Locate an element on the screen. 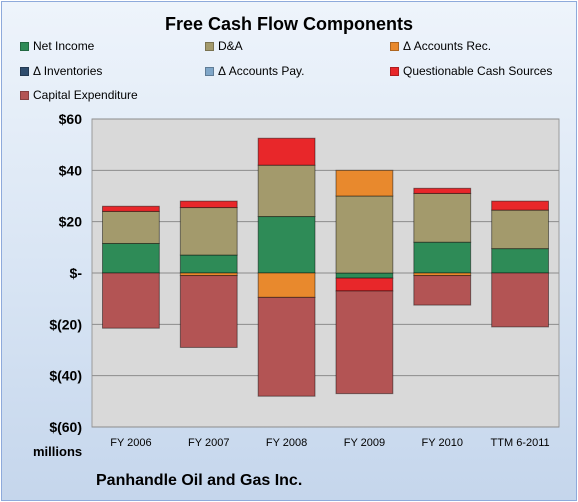  legend-item: Questionable Cash Sources is located at coordinates (471, 71).